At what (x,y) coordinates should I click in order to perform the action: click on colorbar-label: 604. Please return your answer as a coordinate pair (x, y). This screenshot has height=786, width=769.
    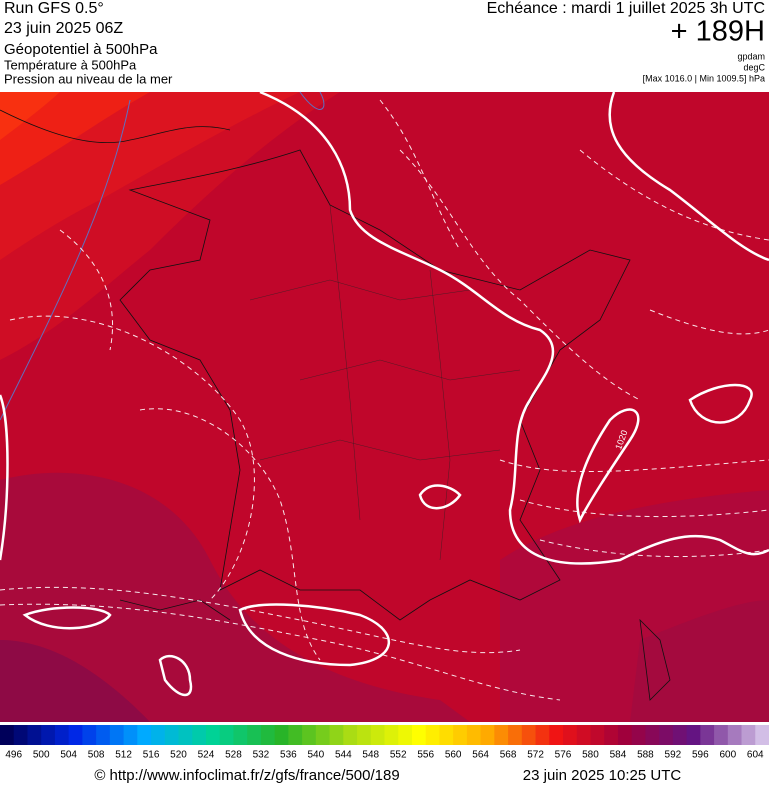
    Looking at the image, I should click on (755, 755).